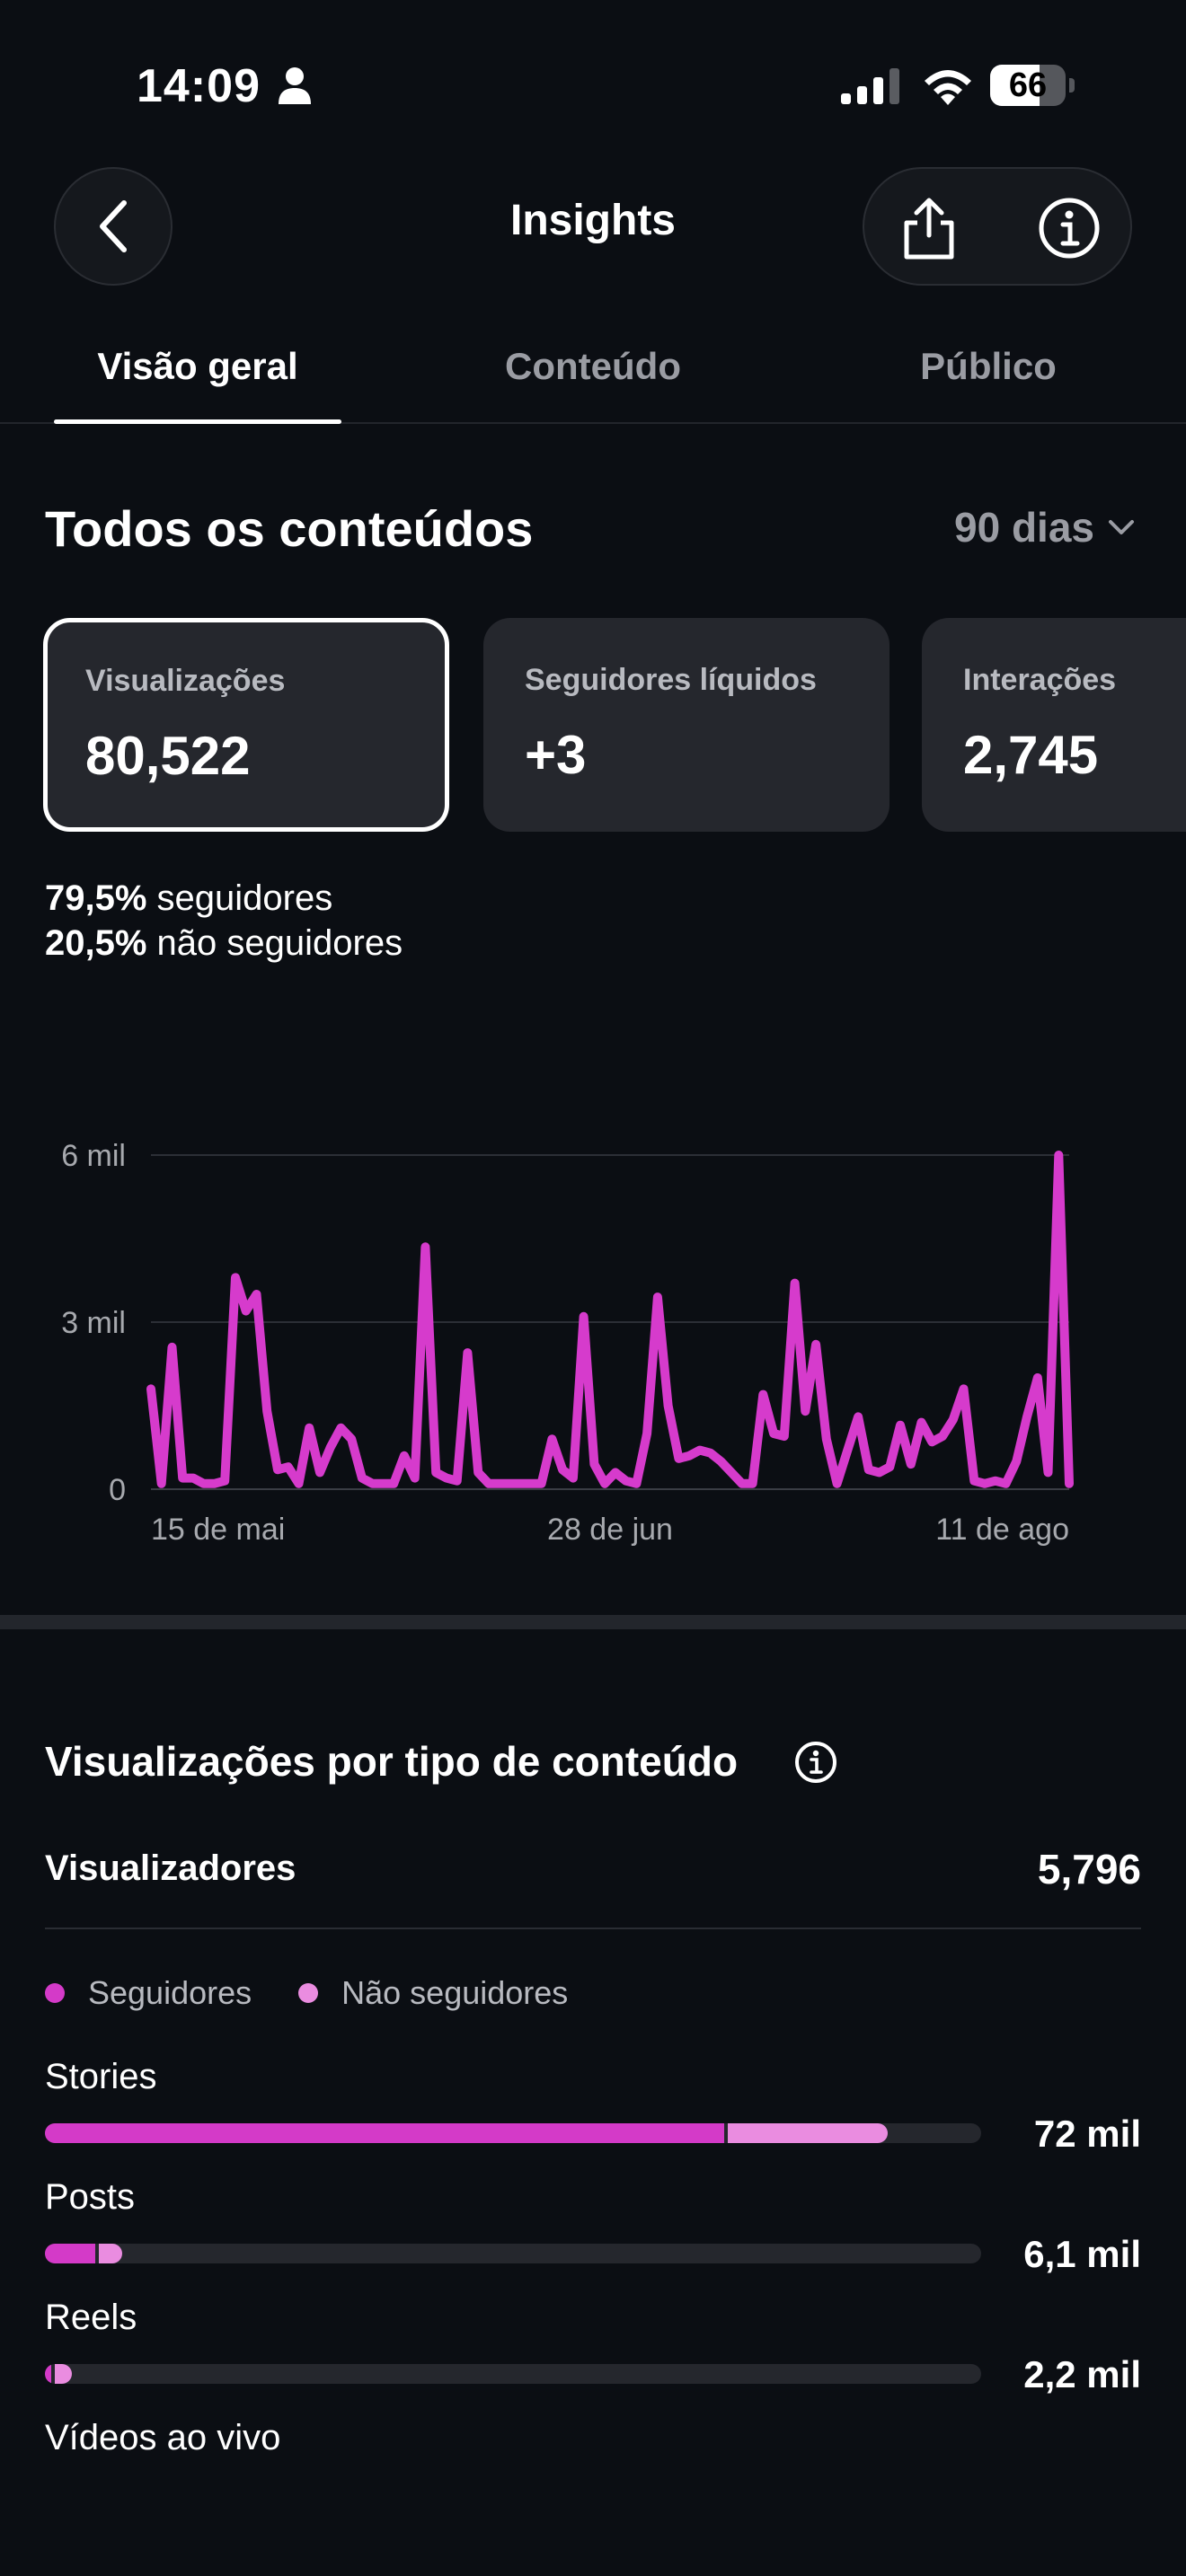 This screenshot has height=2576, width=1186. I want to click on person-icon, so click(295, 85).